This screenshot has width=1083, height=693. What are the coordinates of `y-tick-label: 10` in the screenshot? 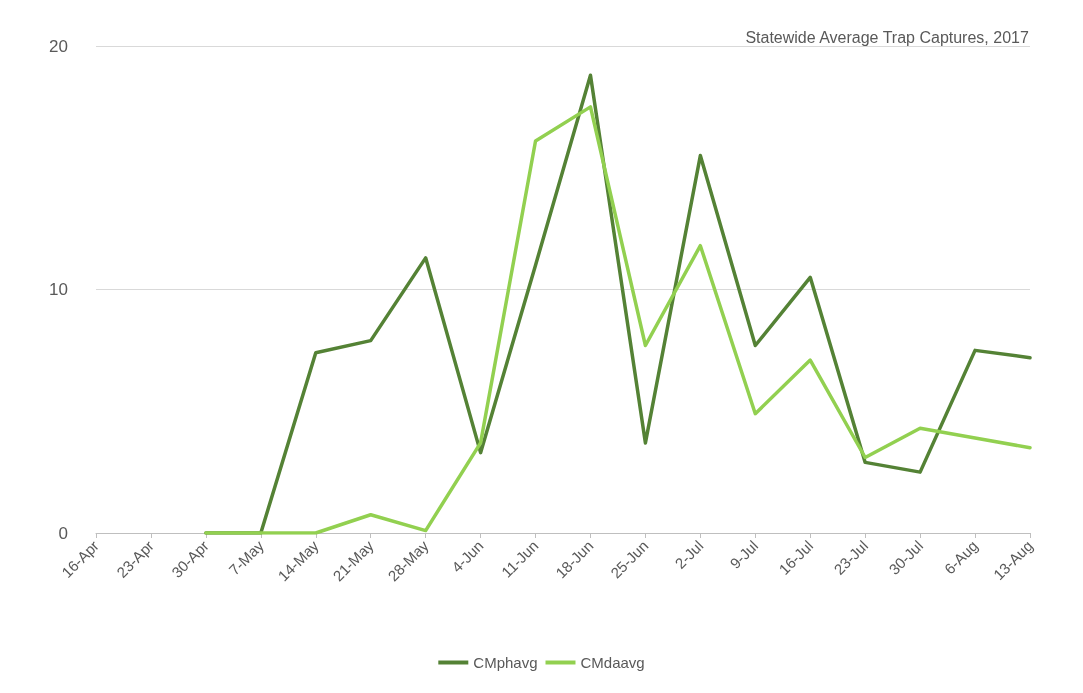 It's located at (58, 289).